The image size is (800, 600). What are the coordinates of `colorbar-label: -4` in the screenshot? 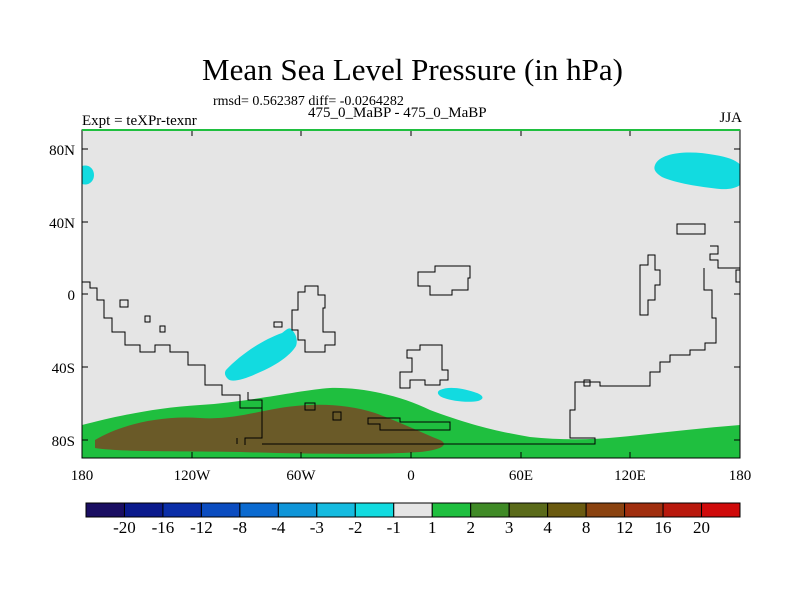 It's located at (278, 527).